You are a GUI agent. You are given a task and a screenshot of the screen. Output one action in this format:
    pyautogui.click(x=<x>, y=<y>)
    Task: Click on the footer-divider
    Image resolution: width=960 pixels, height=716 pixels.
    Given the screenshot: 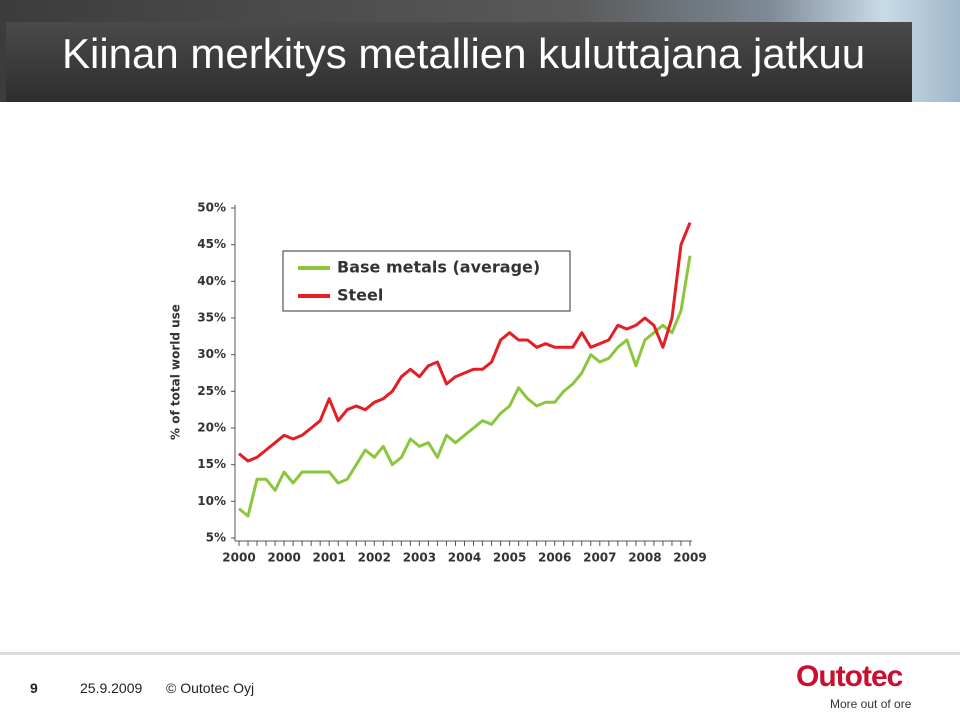 What is the action you would take?
    pyautogui.click(x=480, y=653)
    